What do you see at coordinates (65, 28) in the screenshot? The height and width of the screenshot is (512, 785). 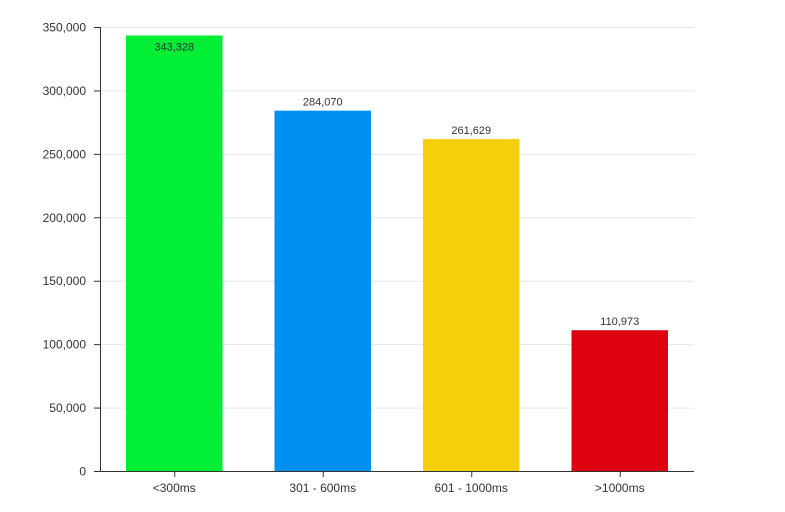 I see `y-tick-label: 350,000` at bounding box center [65, 28].